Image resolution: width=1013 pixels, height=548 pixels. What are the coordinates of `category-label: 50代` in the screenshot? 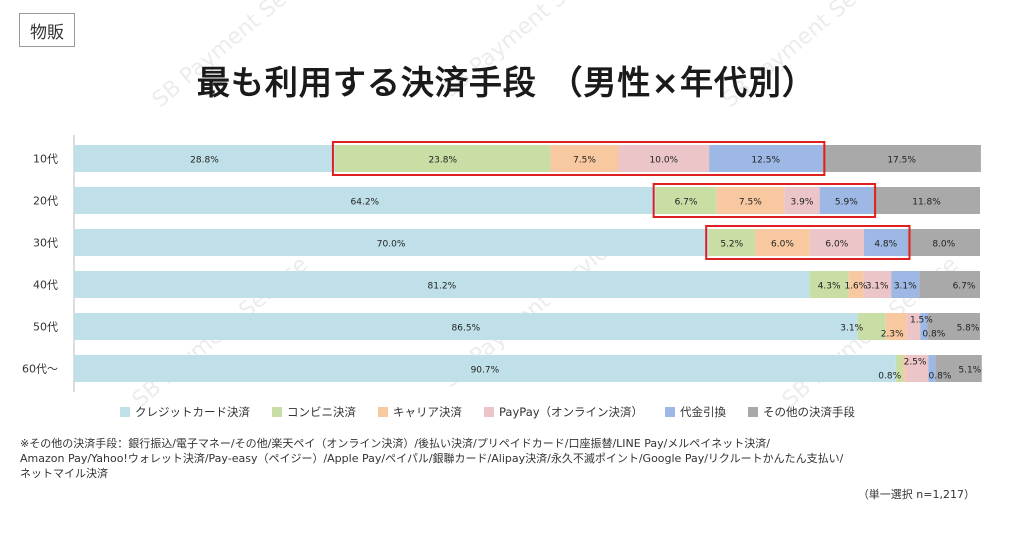 It's located at (45, 327).